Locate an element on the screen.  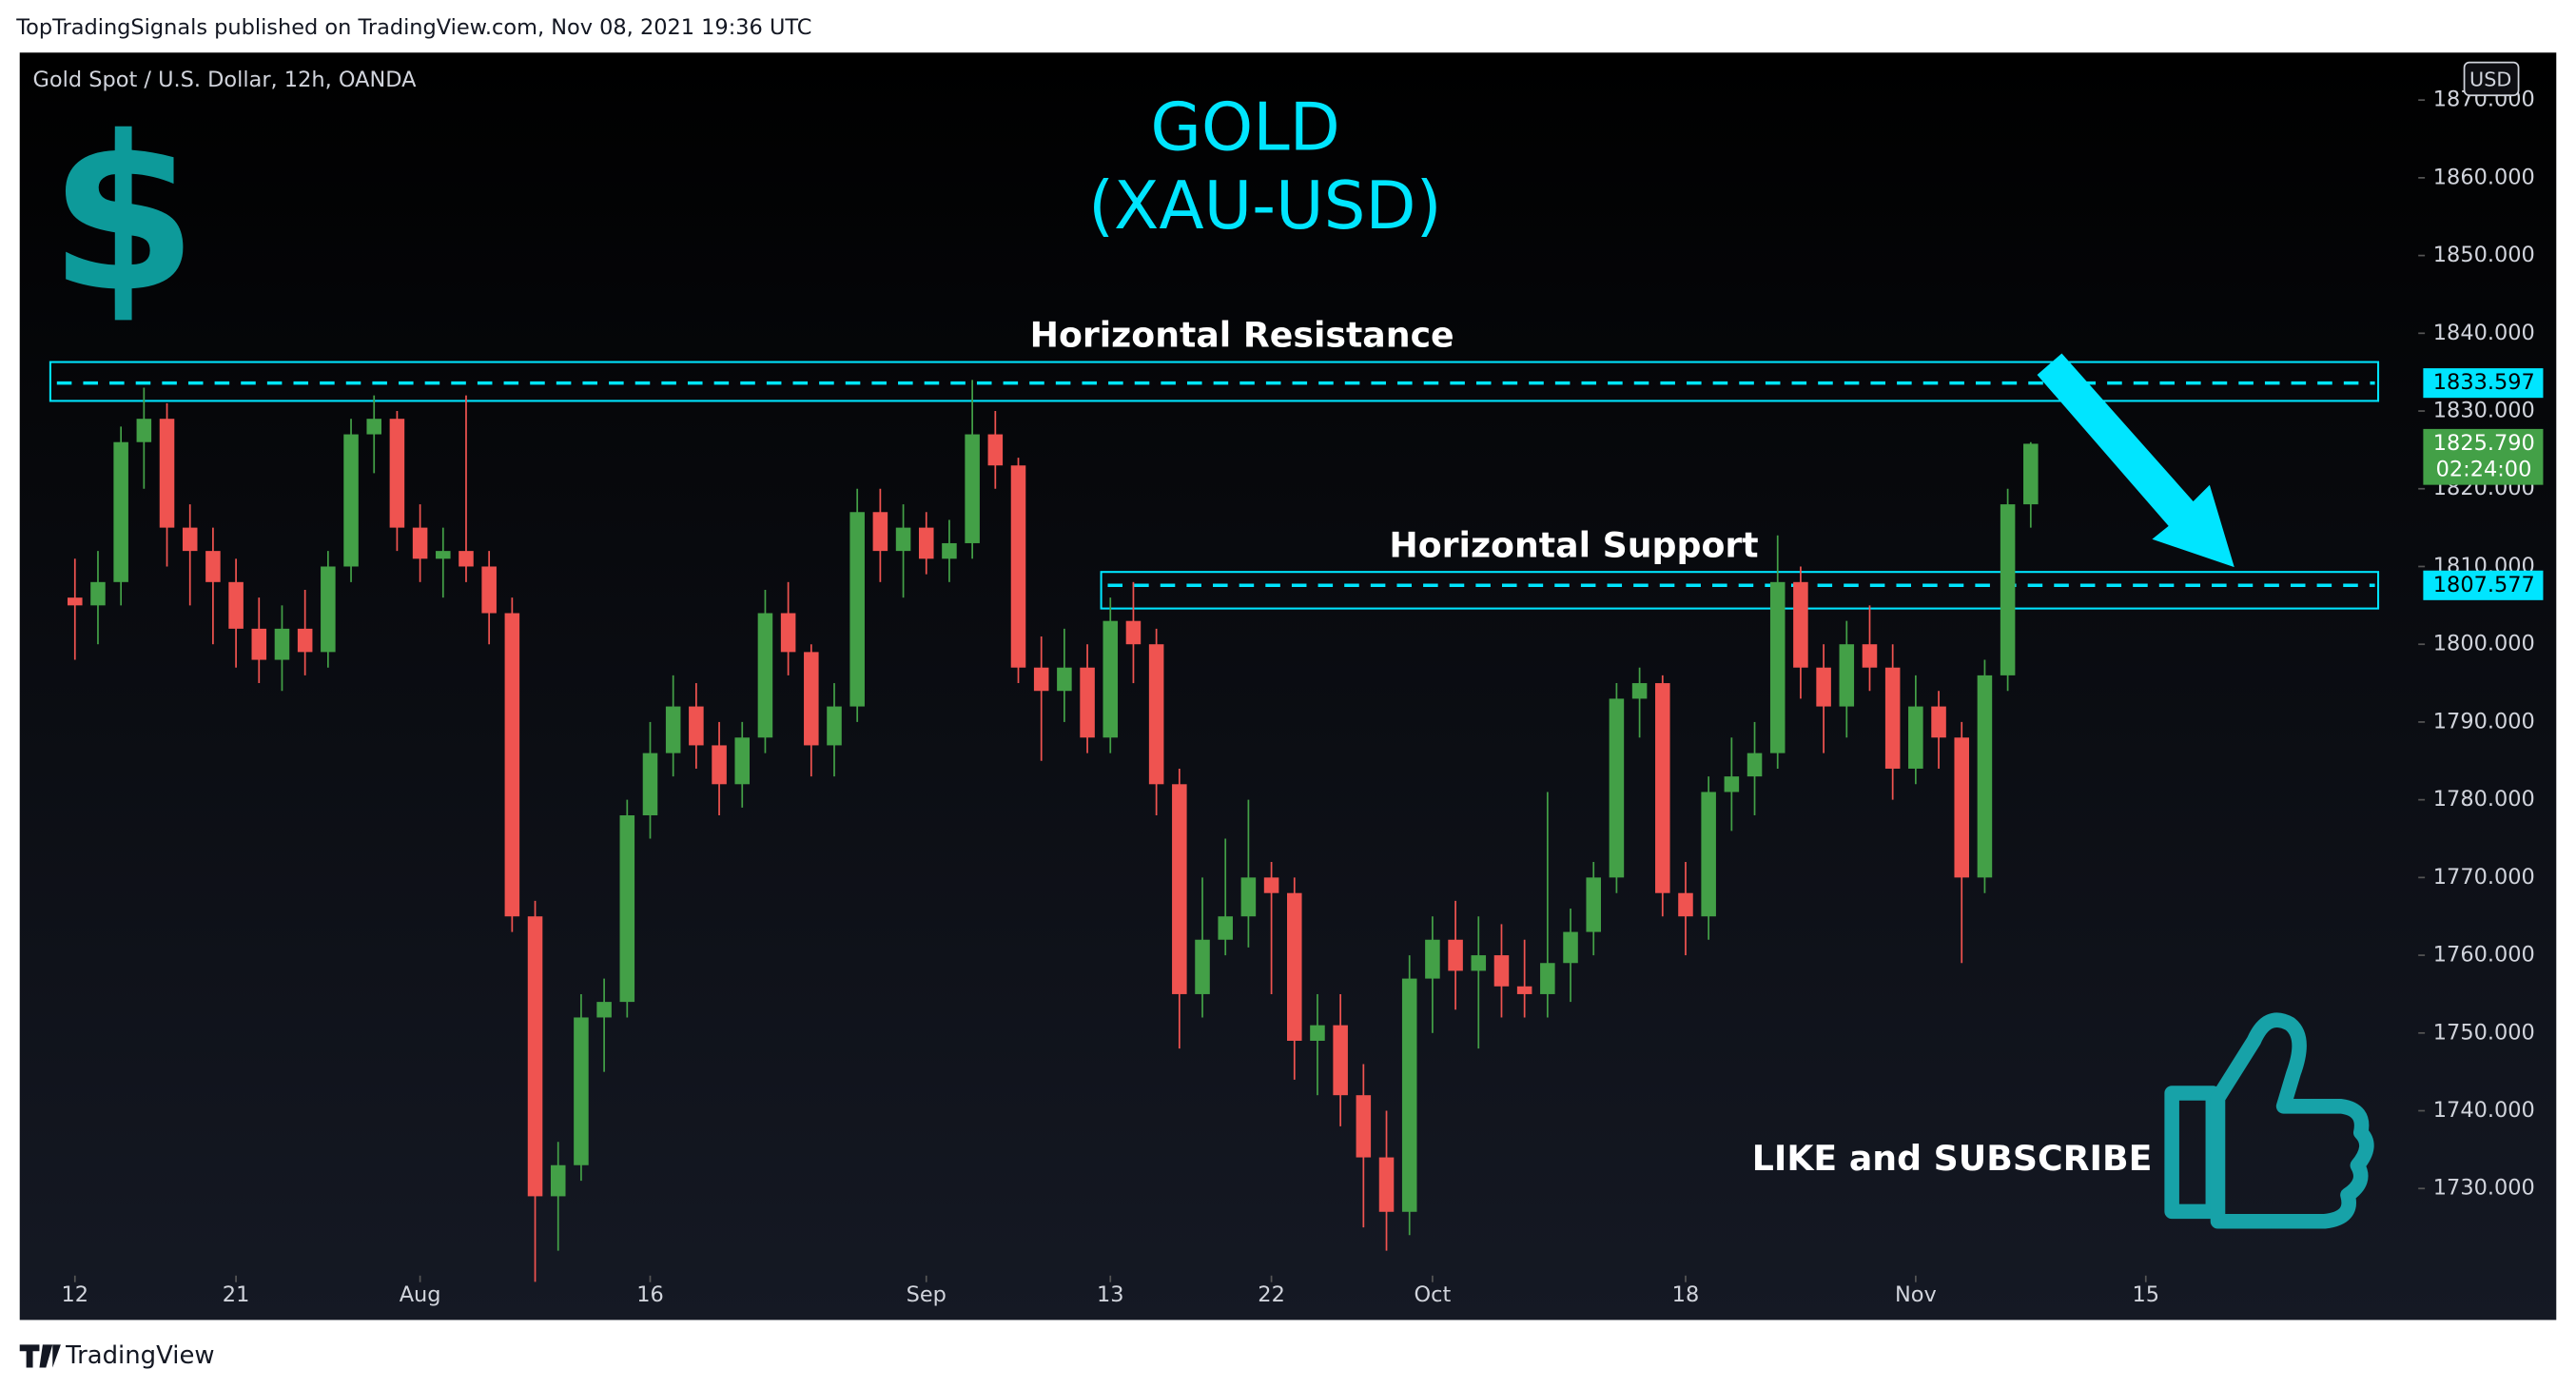
x-tick-label: Sep is located at coordinates (927, 1294).